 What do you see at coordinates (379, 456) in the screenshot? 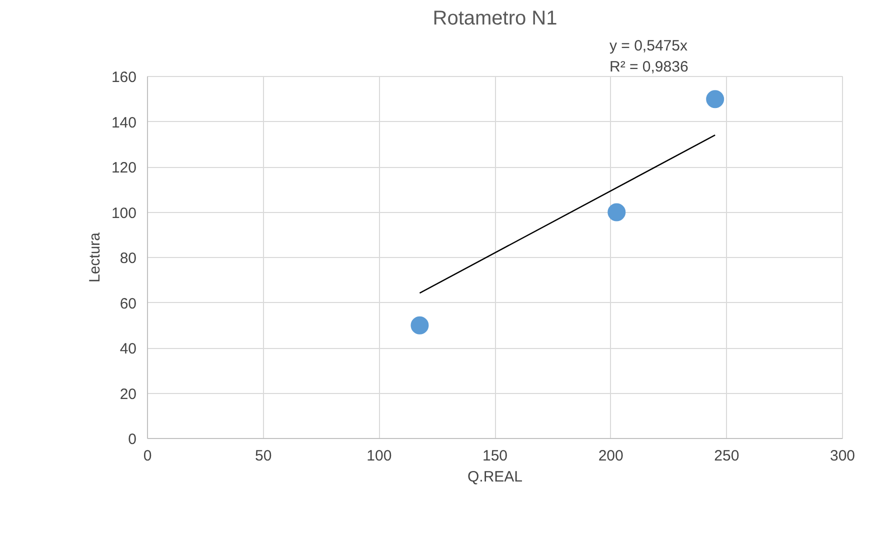
I see `x-tick-label: 100` at bounding box center [379, 456].